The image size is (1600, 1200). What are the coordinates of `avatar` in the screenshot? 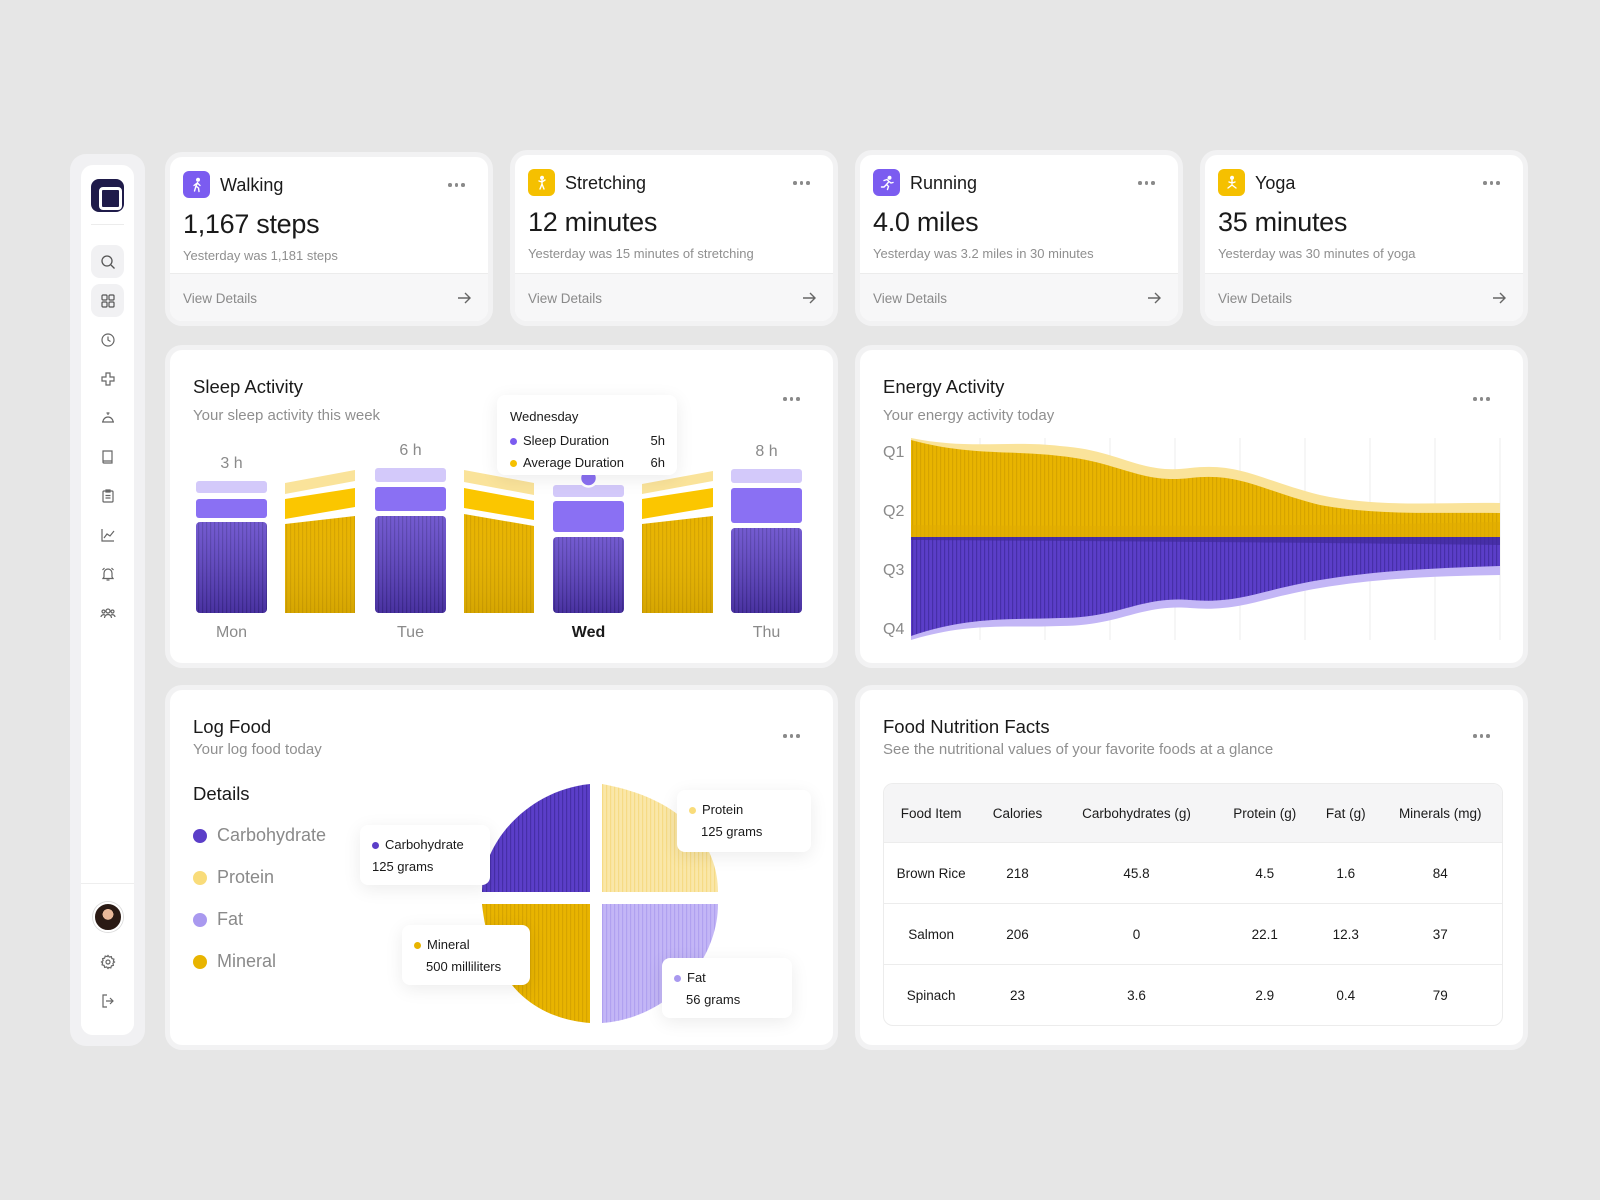 It's located at (108, 917).